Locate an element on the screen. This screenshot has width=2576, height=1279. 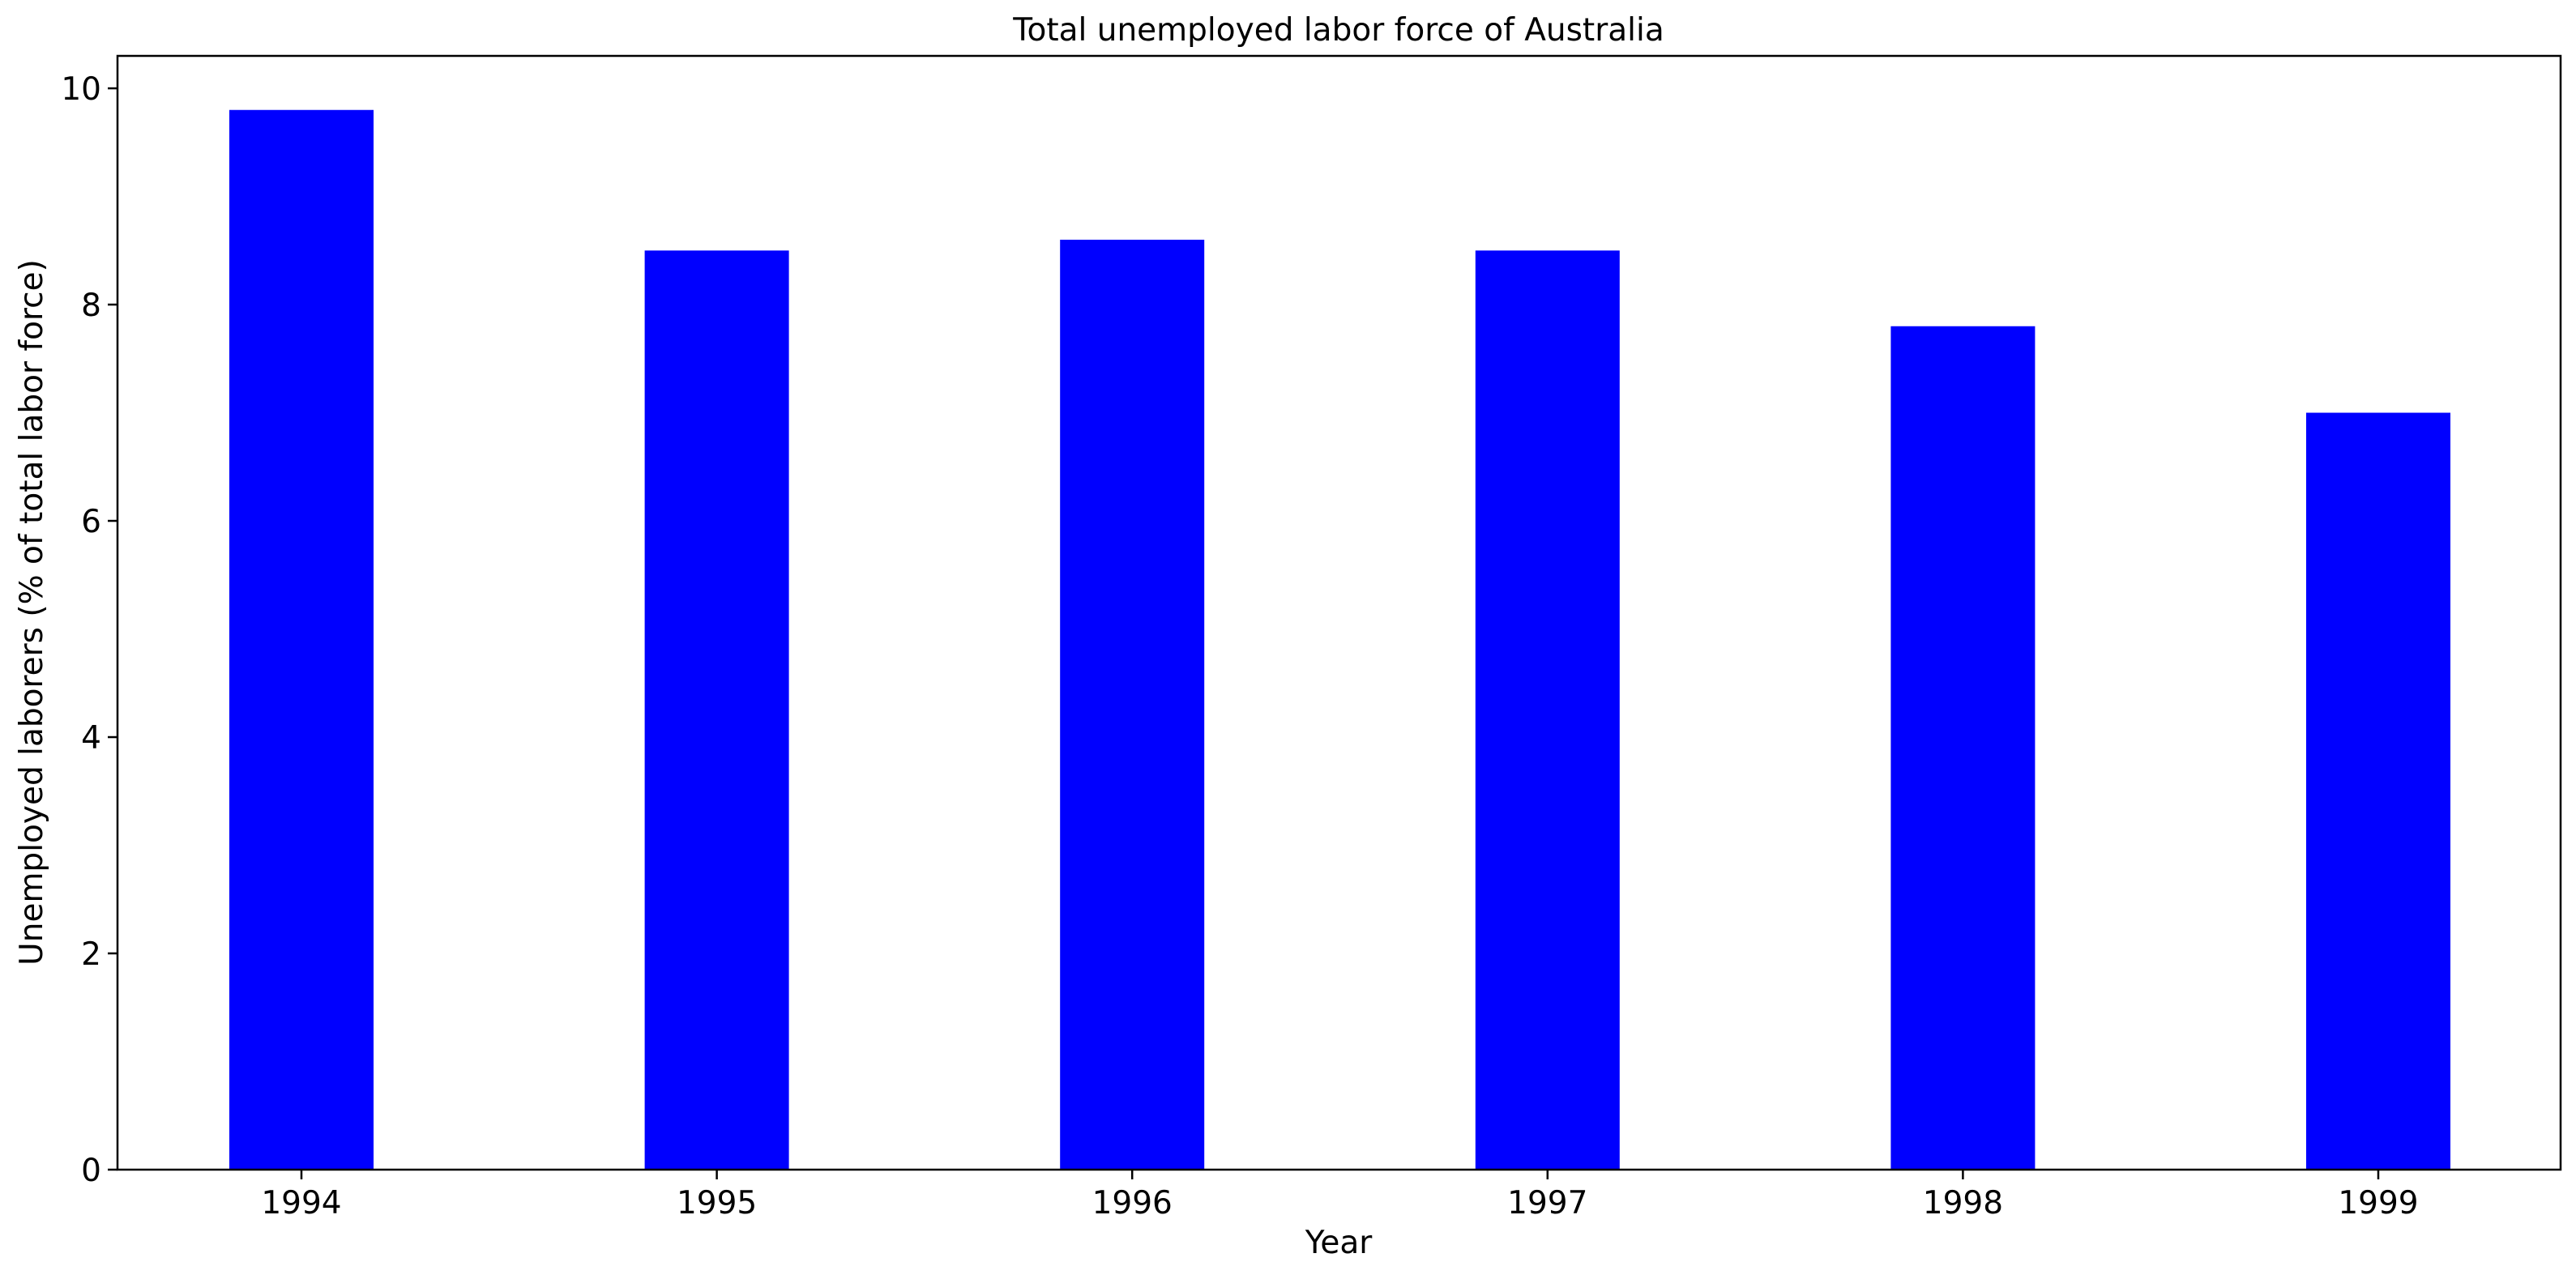
x-axis-title: Year is located at coordinates (1339, 1243).